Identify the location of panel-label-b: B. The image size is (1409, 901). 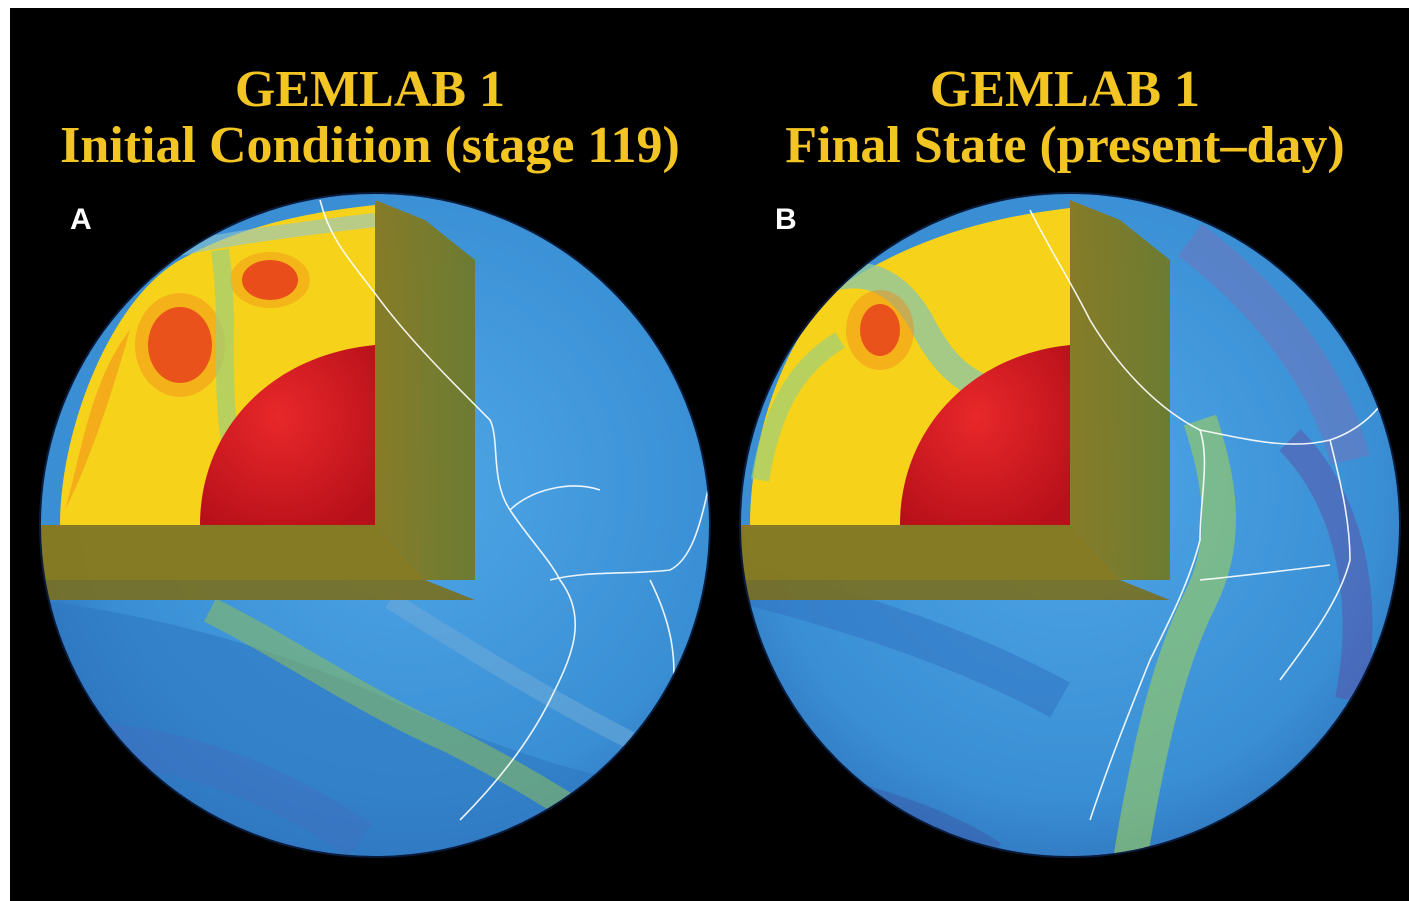
(786, 219).